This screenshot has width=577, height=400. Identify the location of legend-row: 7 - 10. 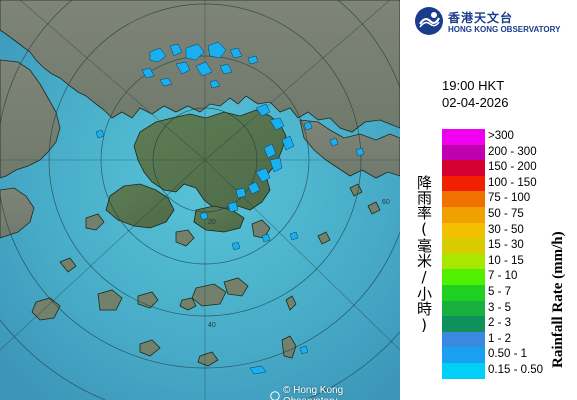
(502, 277).